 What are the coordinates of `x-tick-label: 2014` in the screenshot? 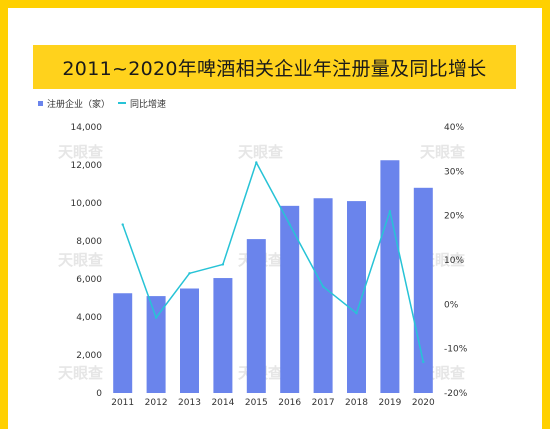 It's located at (222, 403).